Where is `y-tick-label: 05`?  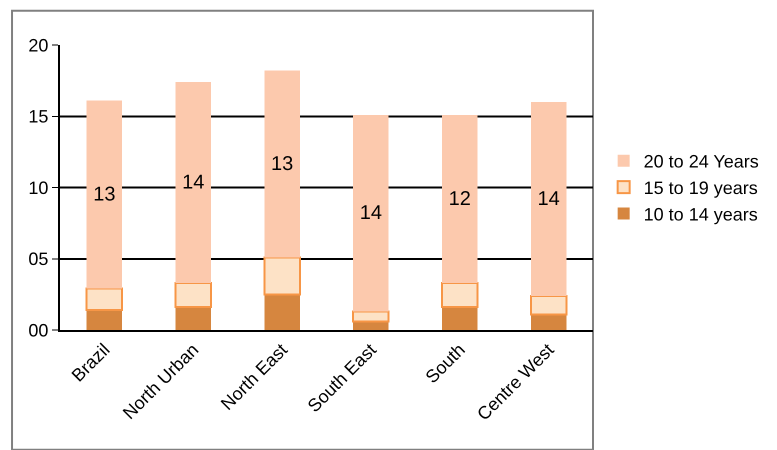
y-tick-label: 05 is located at coordinates (38, 259).